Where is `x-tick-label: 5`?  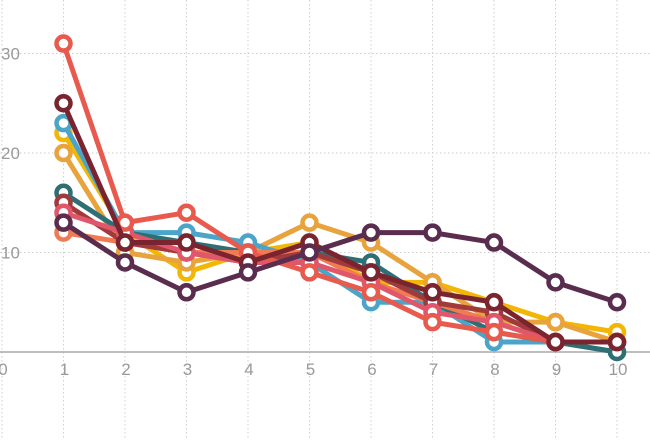
x-tick-label: 5 is located at coordinates (310, 369).